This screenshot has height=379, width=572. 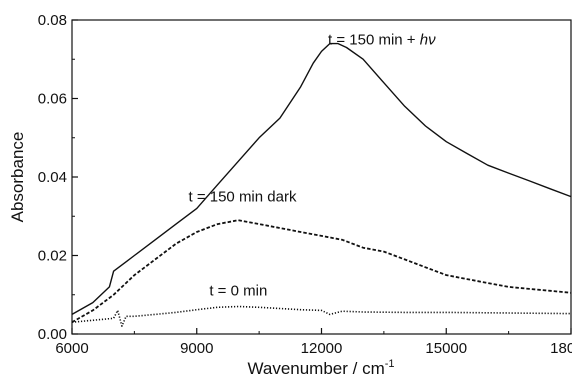 I want to click on x-tick-label: 9000, so click(x=196, y=348).